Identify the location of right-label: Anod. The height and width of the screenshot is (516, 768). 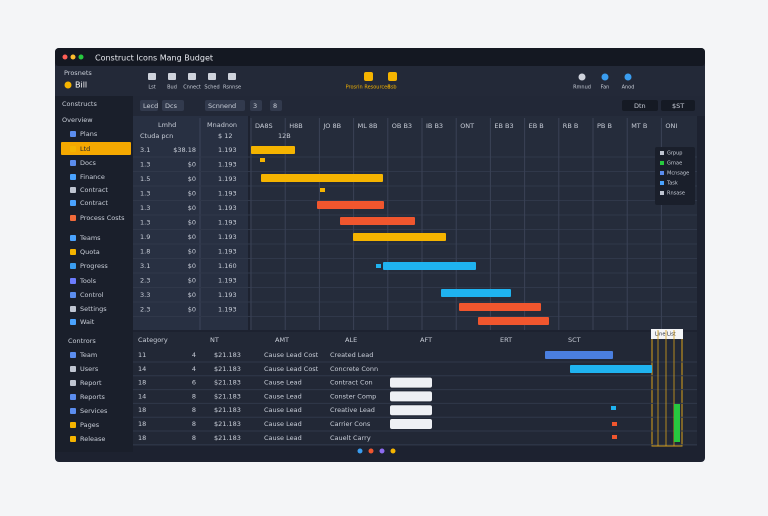
(628, 88).